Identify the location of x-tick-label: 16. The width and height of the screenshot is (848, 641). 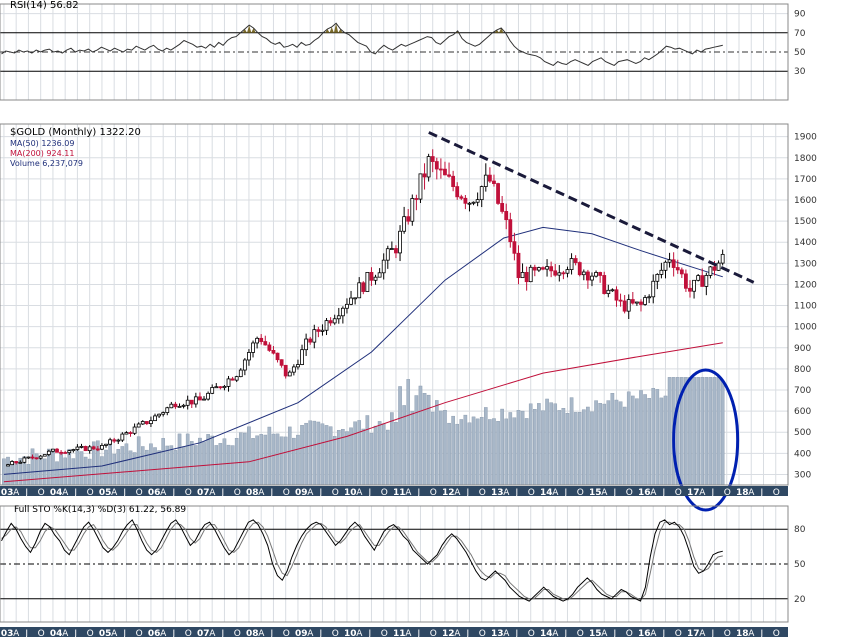
(644, 633).